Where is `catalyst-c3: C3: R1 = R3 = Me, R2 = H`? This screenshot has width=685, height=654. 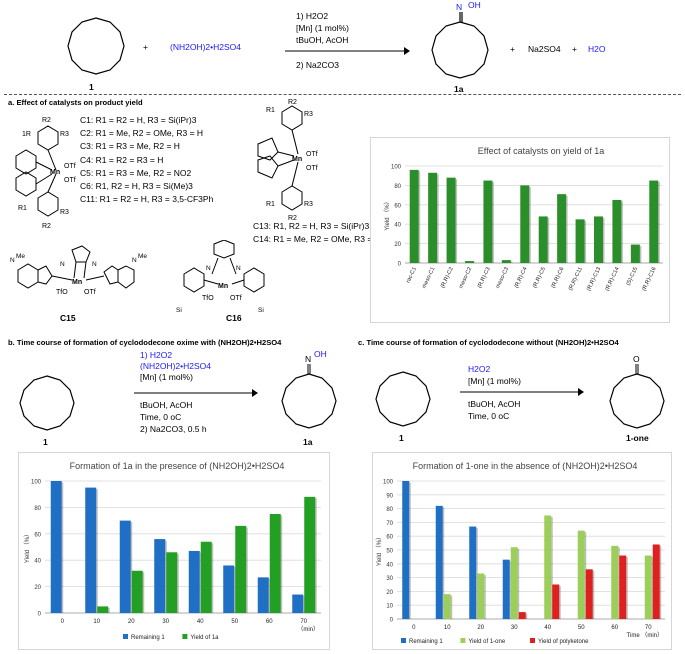 catalyst-c3: C3: R1 = R3 = Me, R2 = H is located at coordinates (146, 146).